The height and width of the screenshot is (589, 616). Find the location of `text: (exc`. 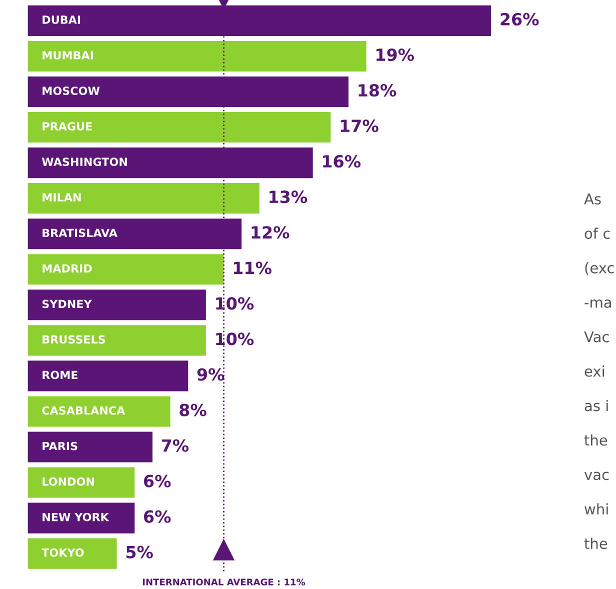

text: (exc is located at coordinates (599, 269).